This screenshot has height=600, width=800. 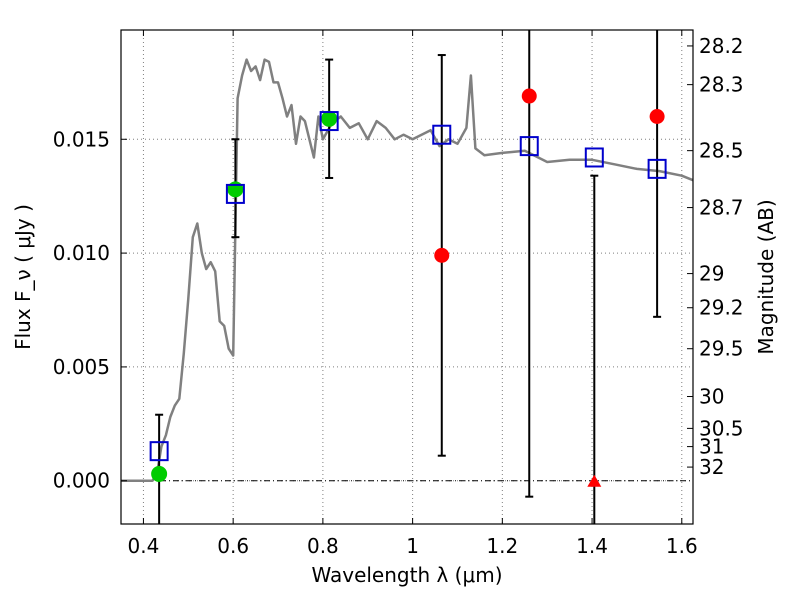 I want to click on y2-tick-label: 30.5, so click(x=721, y=428).